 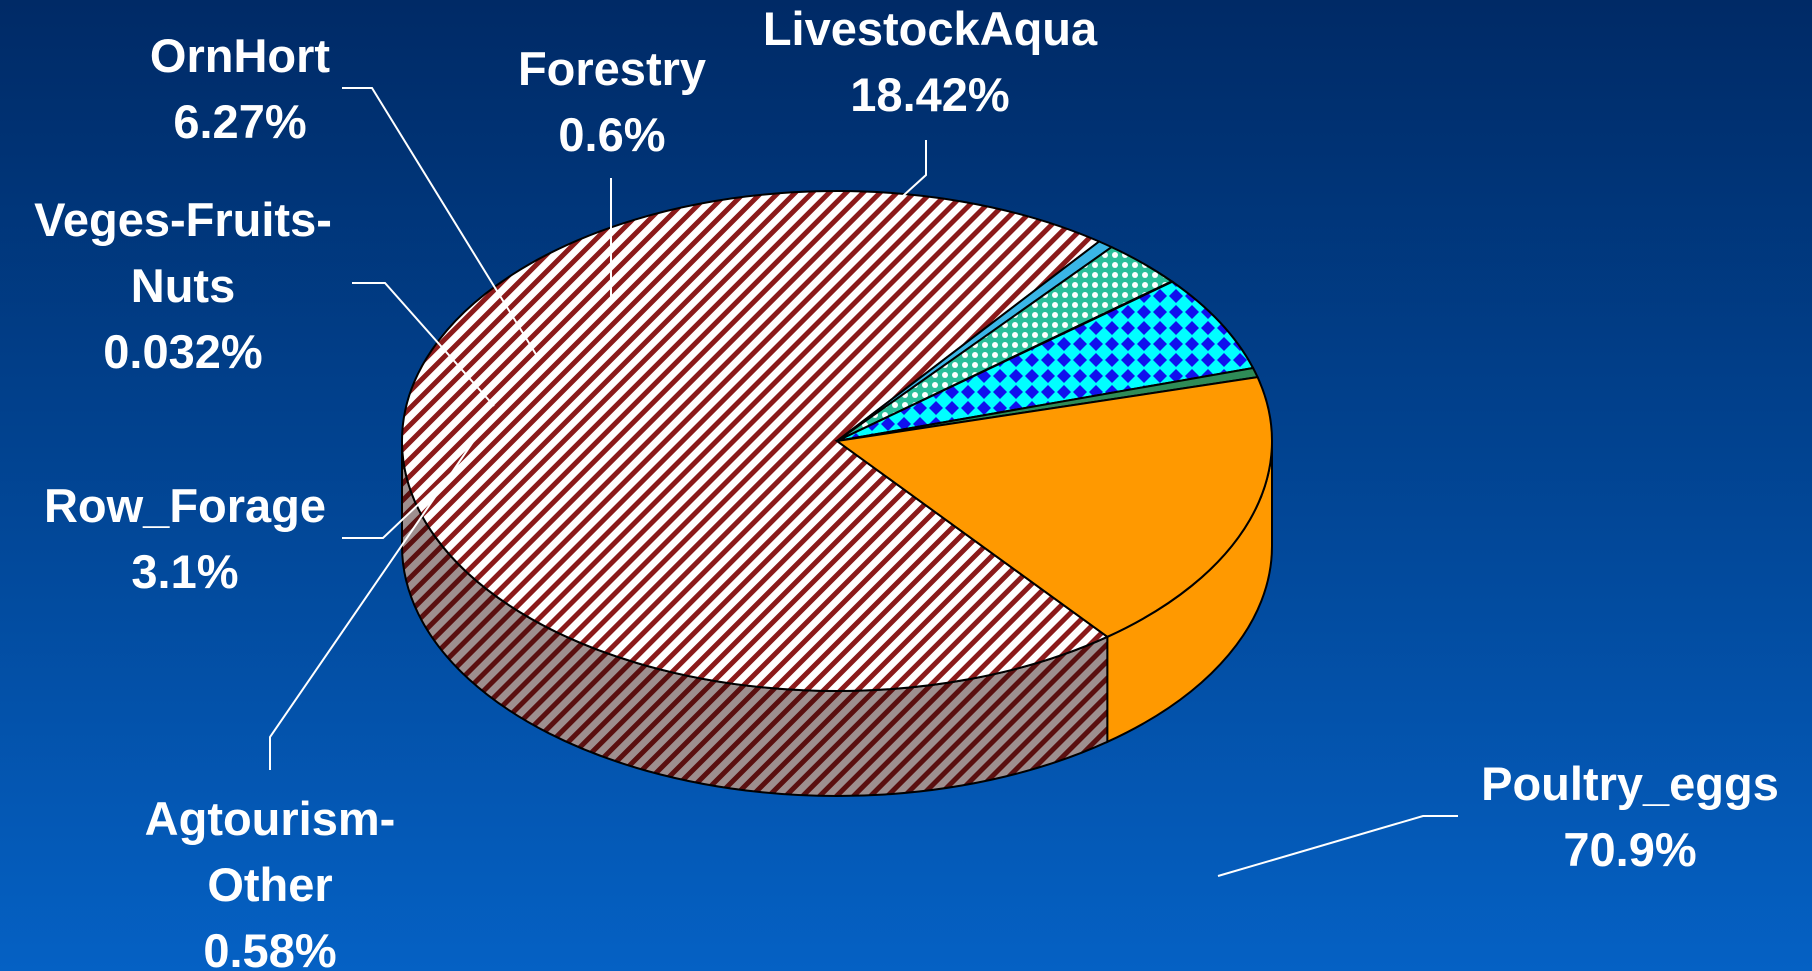 I want to click on value-veges-fruits-nuts: 0.032%, so click(x=182, y=351).